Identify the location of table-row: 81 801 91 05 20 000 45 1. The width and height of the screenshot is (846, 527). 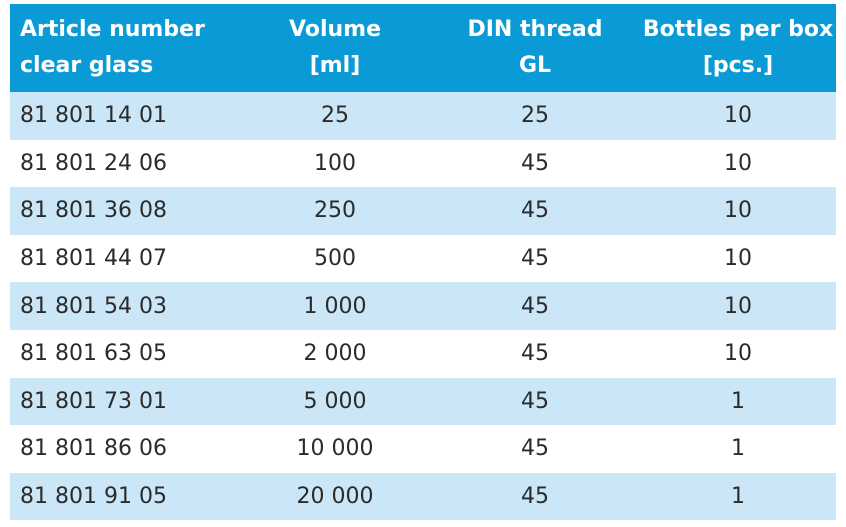
(423, 496).